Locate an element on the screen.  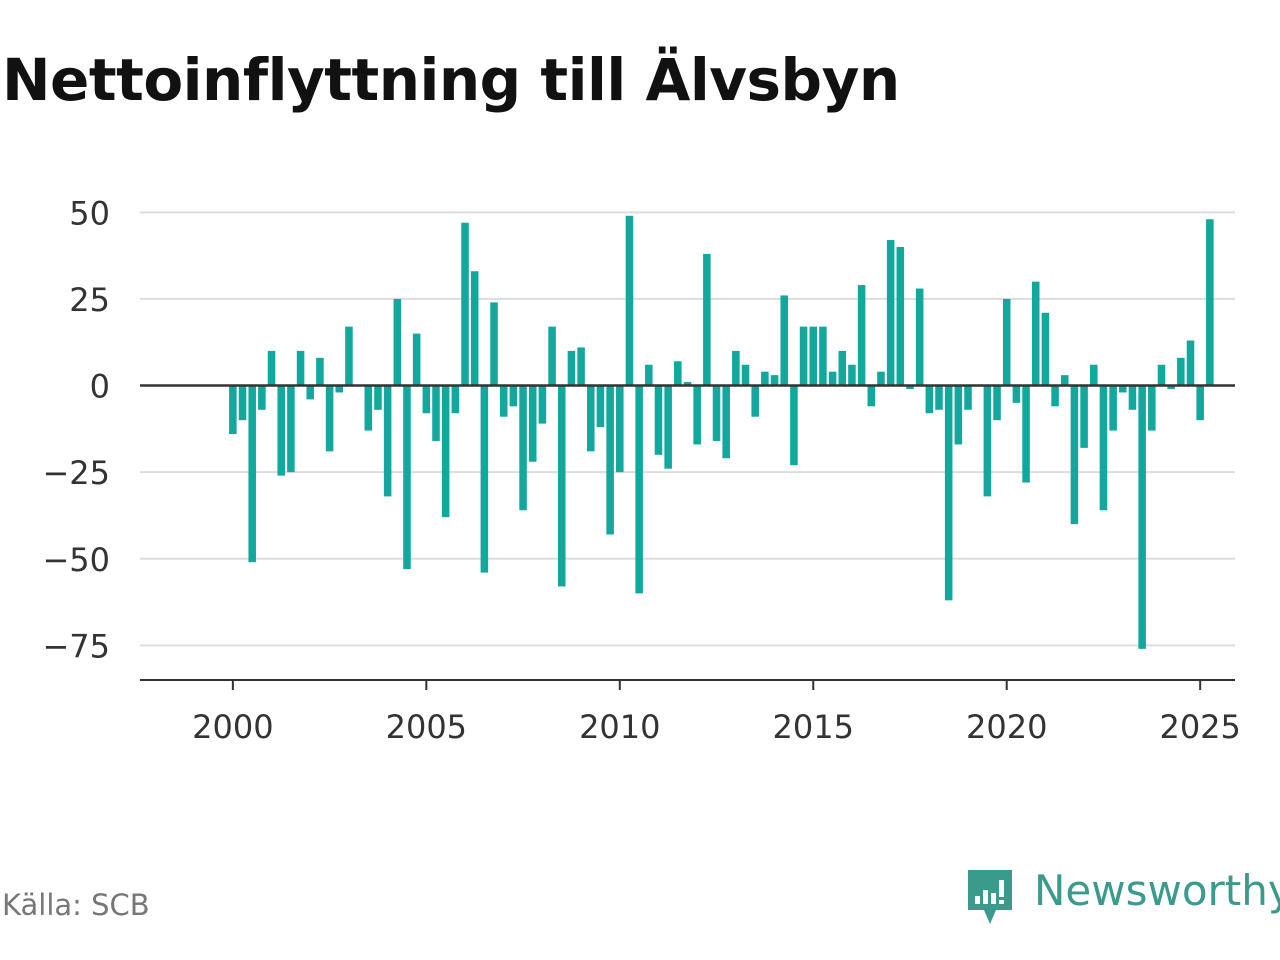
x-tick-label: 2020 is located at coordinates (1006, 727).